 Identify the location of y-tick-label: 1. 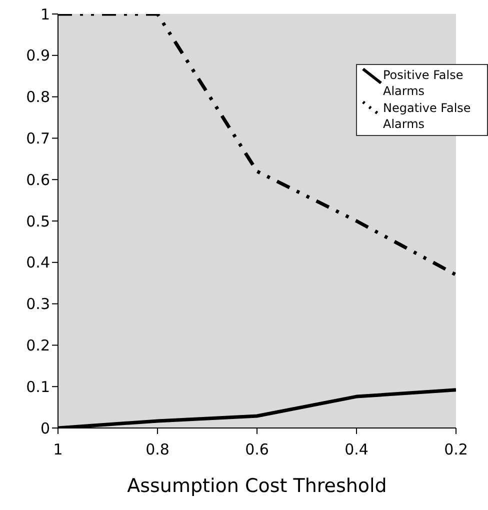
(45, 14).